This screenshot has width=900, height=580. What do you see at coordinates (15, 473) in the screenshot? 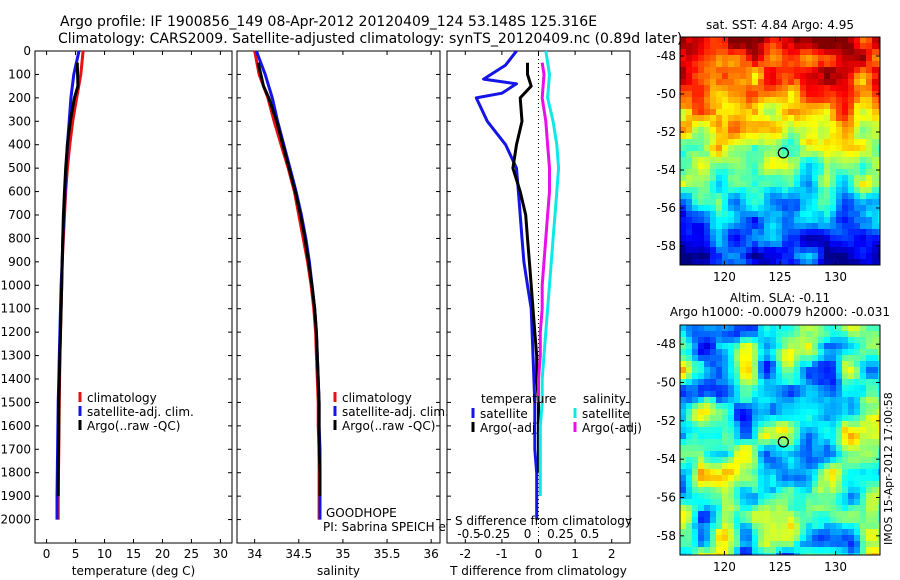
I see `y-tick-label: 1800` at bounding box center [15, 473].